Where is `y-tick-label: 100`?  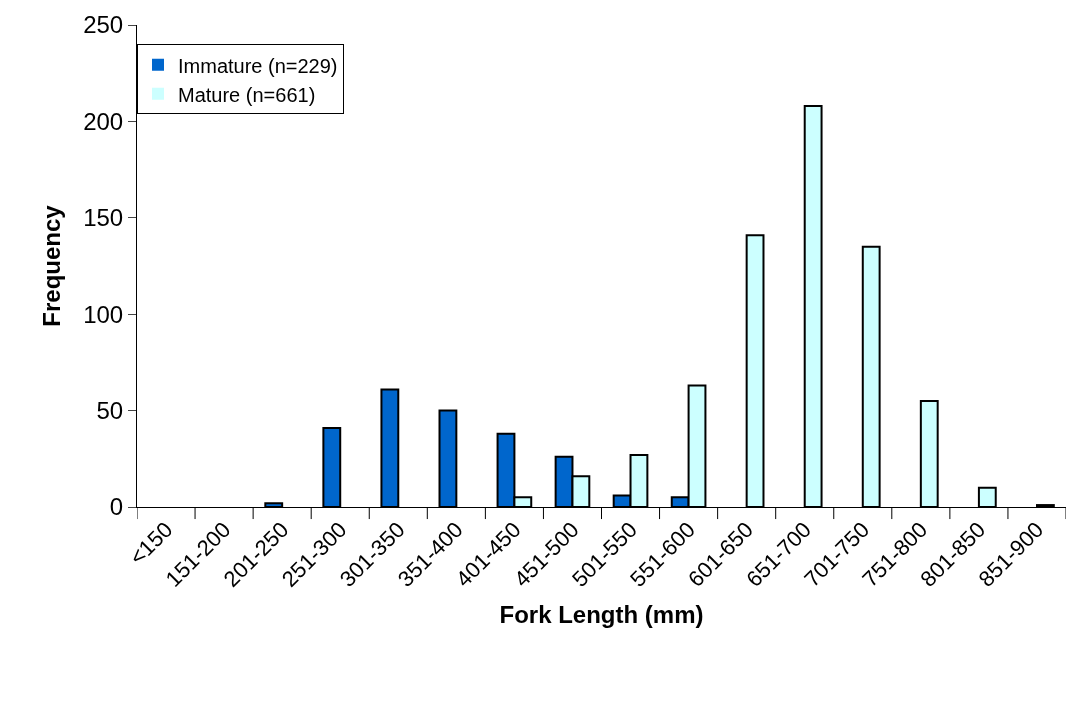
y-tick-label: 100 is located at coordinates (103, 314).